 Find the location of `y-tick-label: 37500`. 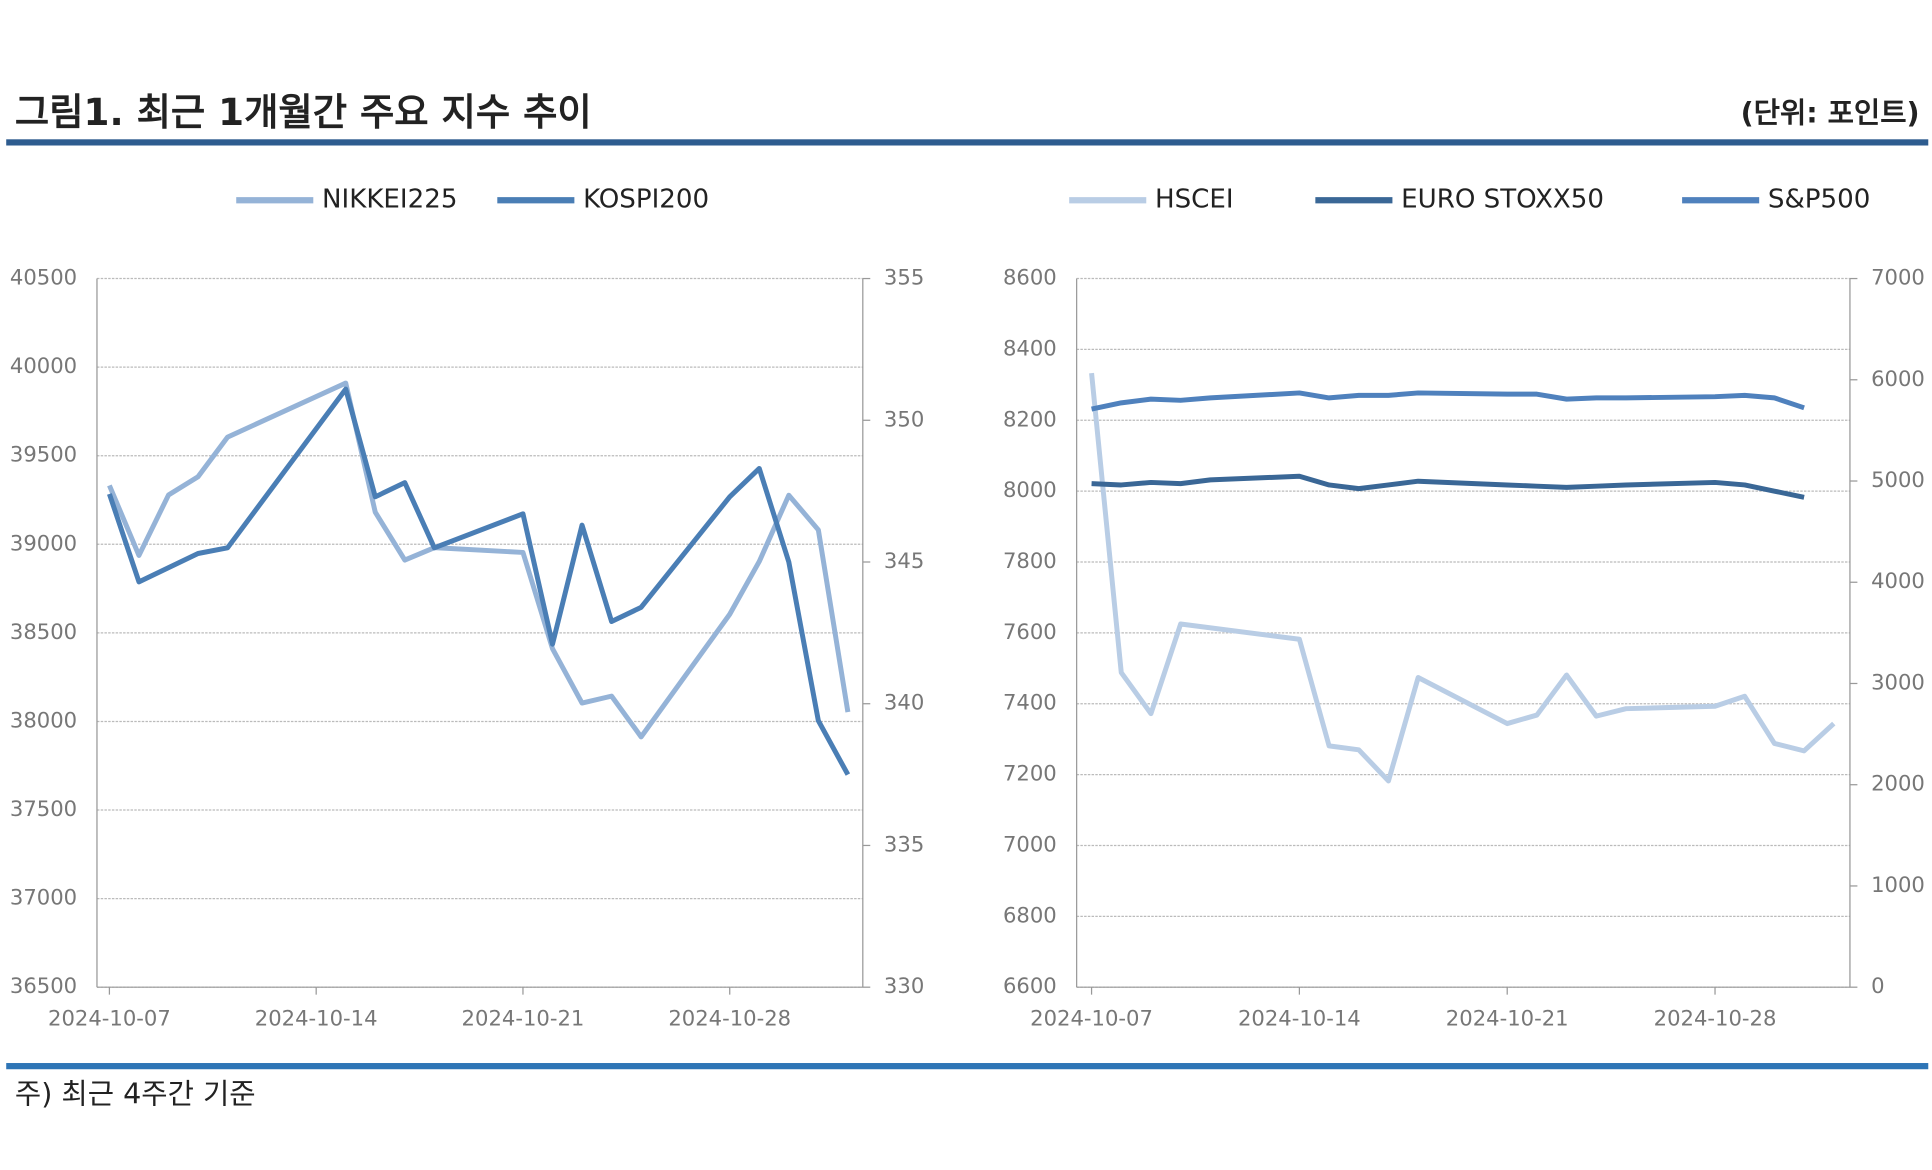

y-tick-label: 37500 is located at coordinates (43, 808).